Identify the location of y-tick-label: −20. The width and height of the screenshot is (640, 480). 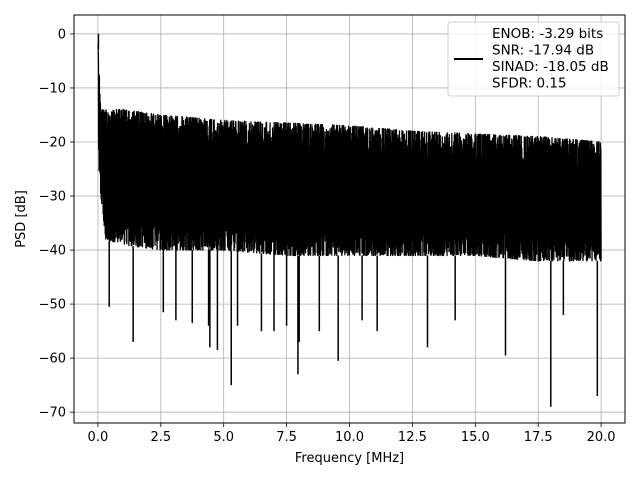
(52, 142).